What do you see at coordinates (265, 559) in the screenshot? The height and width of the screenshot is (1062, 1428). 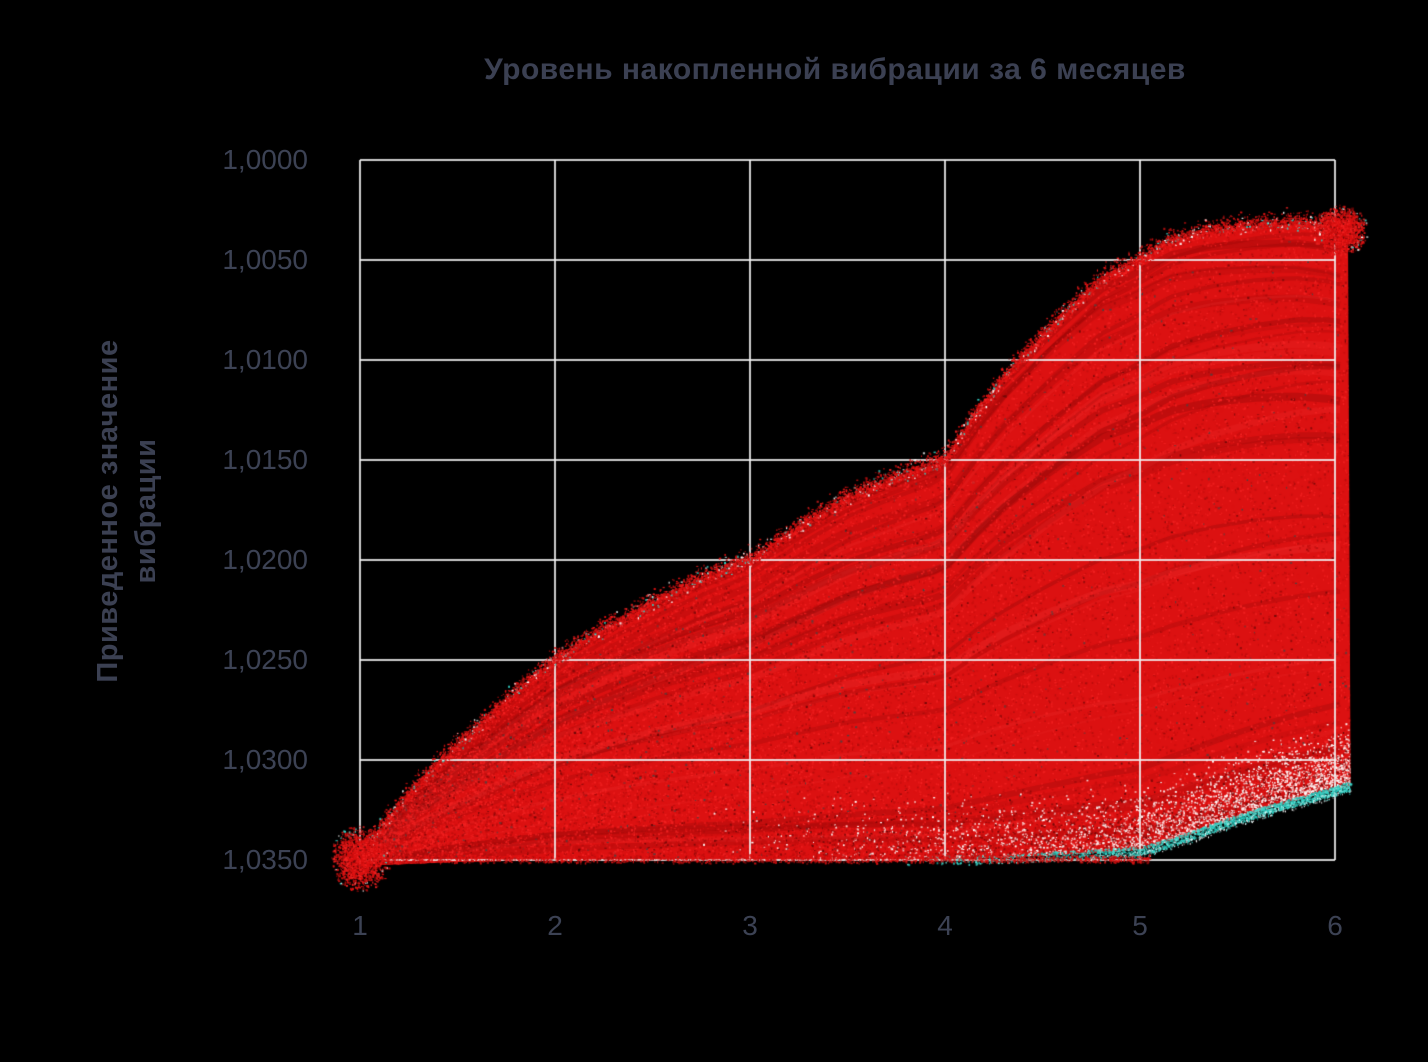 I see `y-tick-label: 1,0200` at bounding box center [265, 559].